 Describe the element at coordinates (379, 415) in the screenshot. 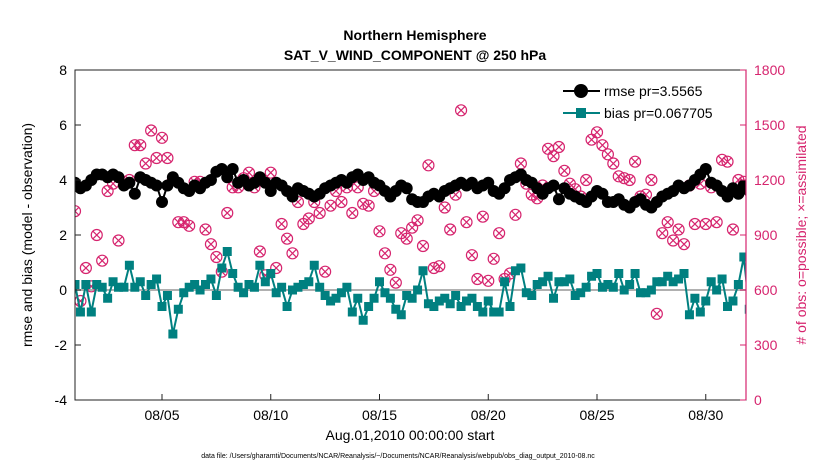

I see `x-tick-label: 08/15` at that location.